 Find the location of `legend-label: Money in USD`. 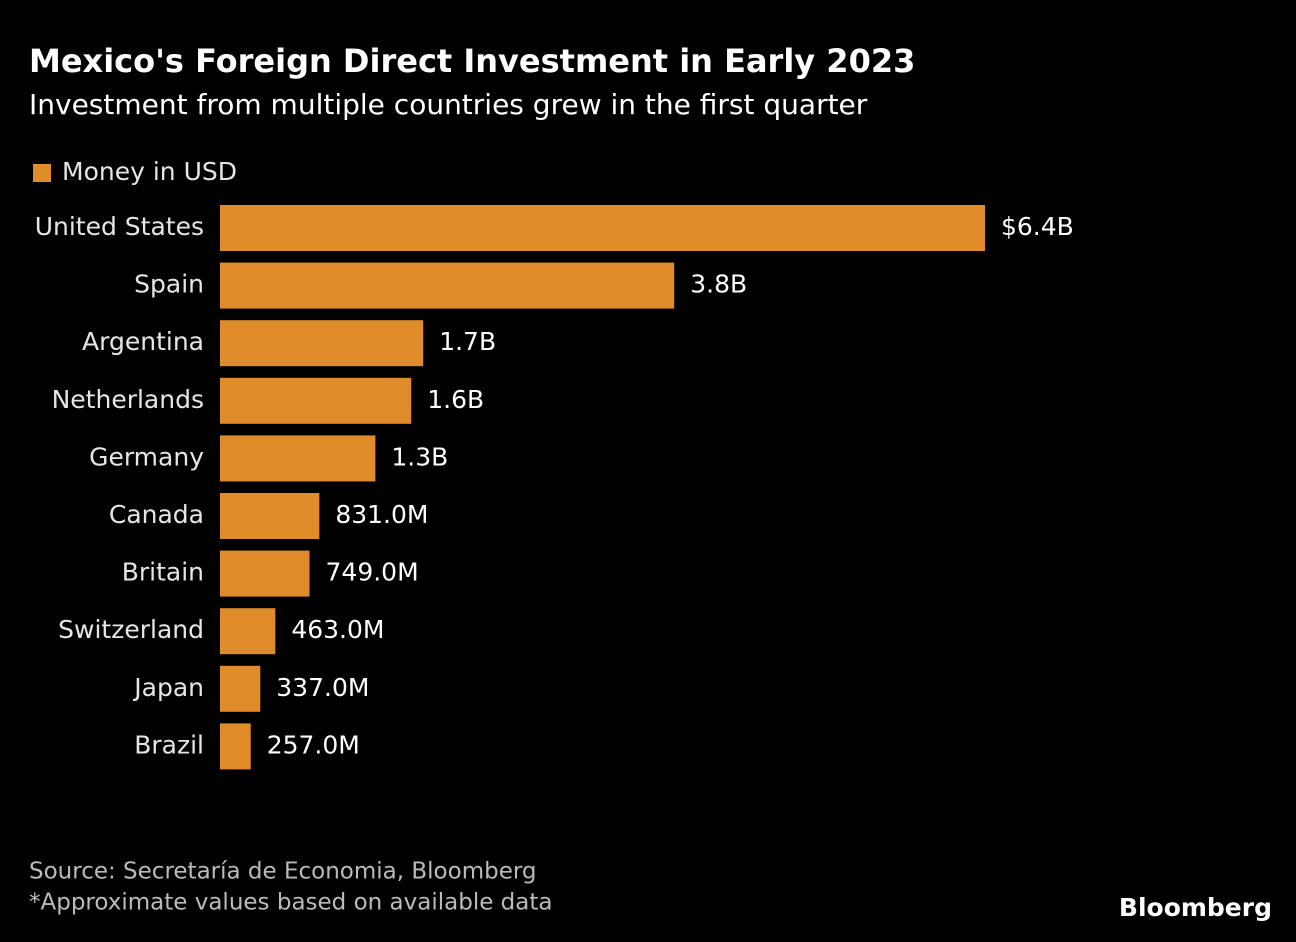

legend-label: Money in USD is located at coordinates (149, 171).